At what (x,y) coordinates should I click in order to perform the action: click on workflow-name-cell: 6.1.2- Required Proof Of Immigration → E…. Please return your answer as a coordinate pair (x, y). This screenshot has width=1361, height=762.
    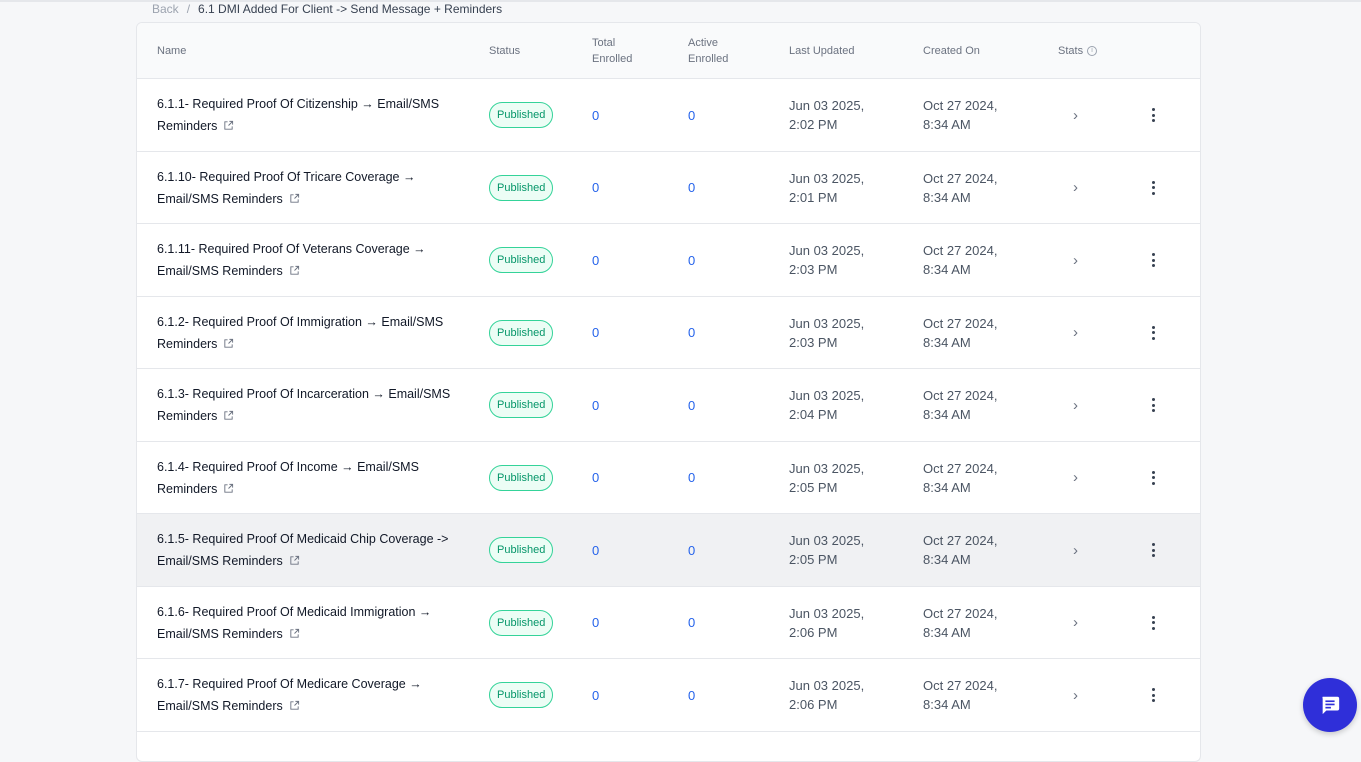
    Looking at the image, I should click on (307, 333).